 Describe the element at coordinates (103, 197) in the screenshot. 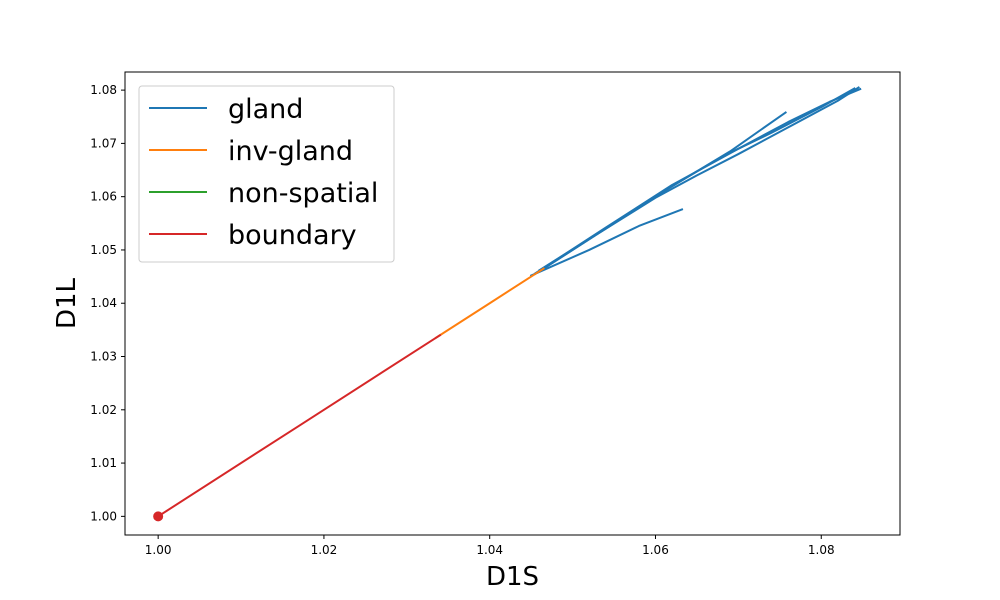

I see `y-tick-label: 1.06` at that location.